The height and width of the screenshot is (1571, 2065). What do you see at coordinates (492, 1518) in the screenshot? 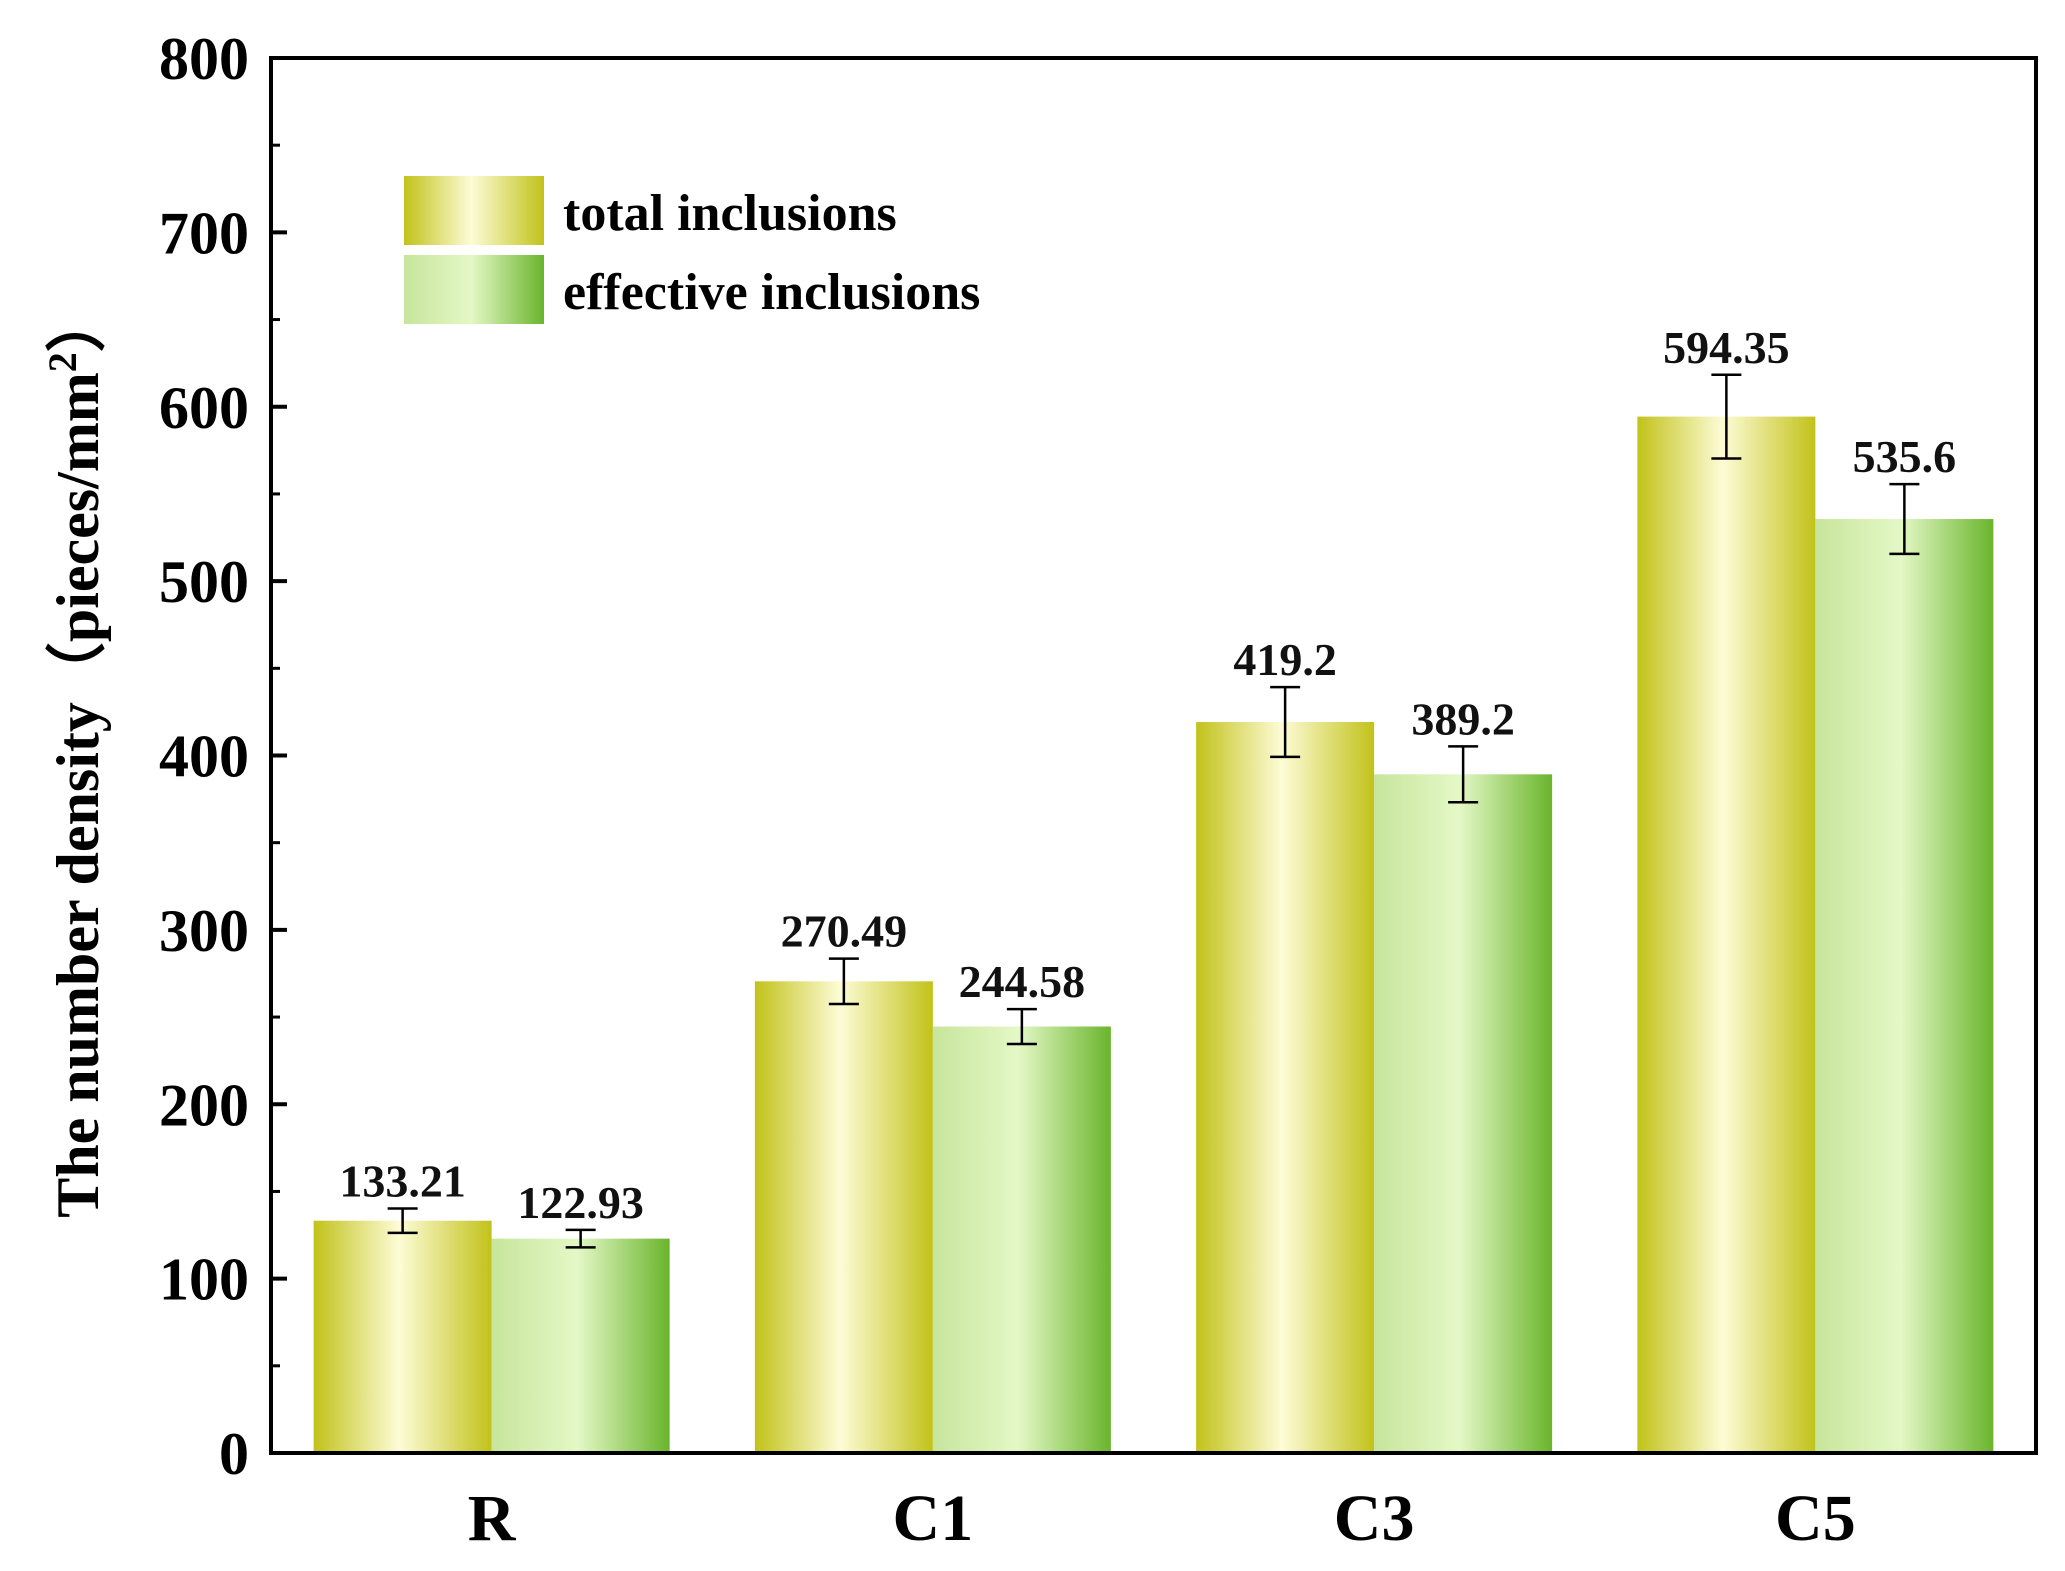
I see `x-tick-label-R: R` at bounding box center [492, 1518].